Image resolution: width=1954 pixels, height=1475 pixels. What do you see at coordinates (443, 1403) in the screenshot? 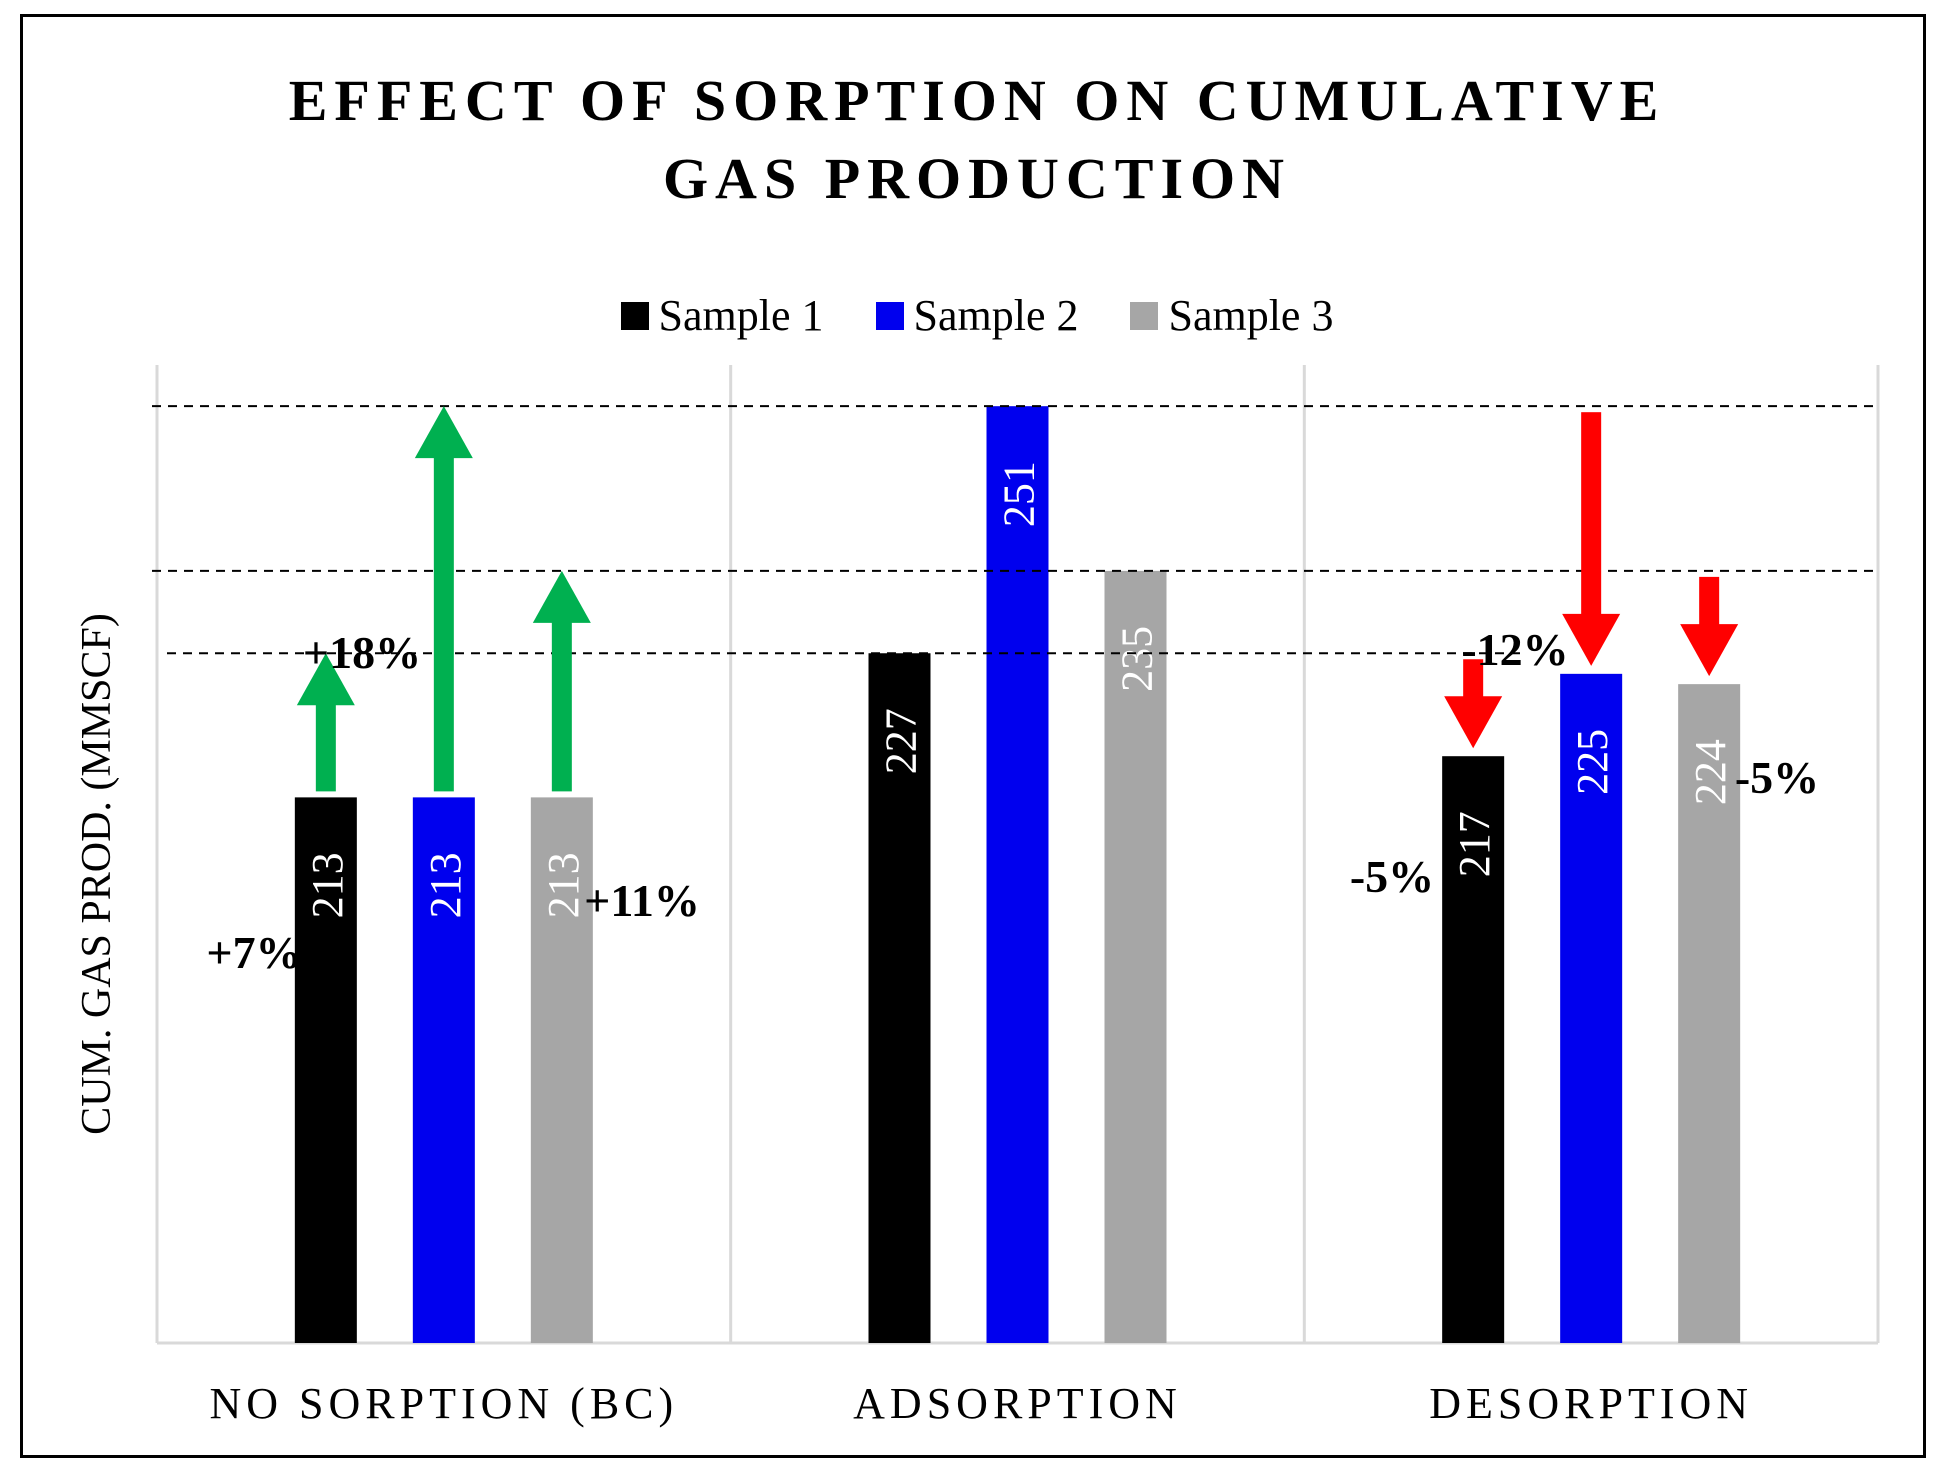
I see `x-tick-label: NO SORPTION (BC)` at bounding box center [443, 1403].